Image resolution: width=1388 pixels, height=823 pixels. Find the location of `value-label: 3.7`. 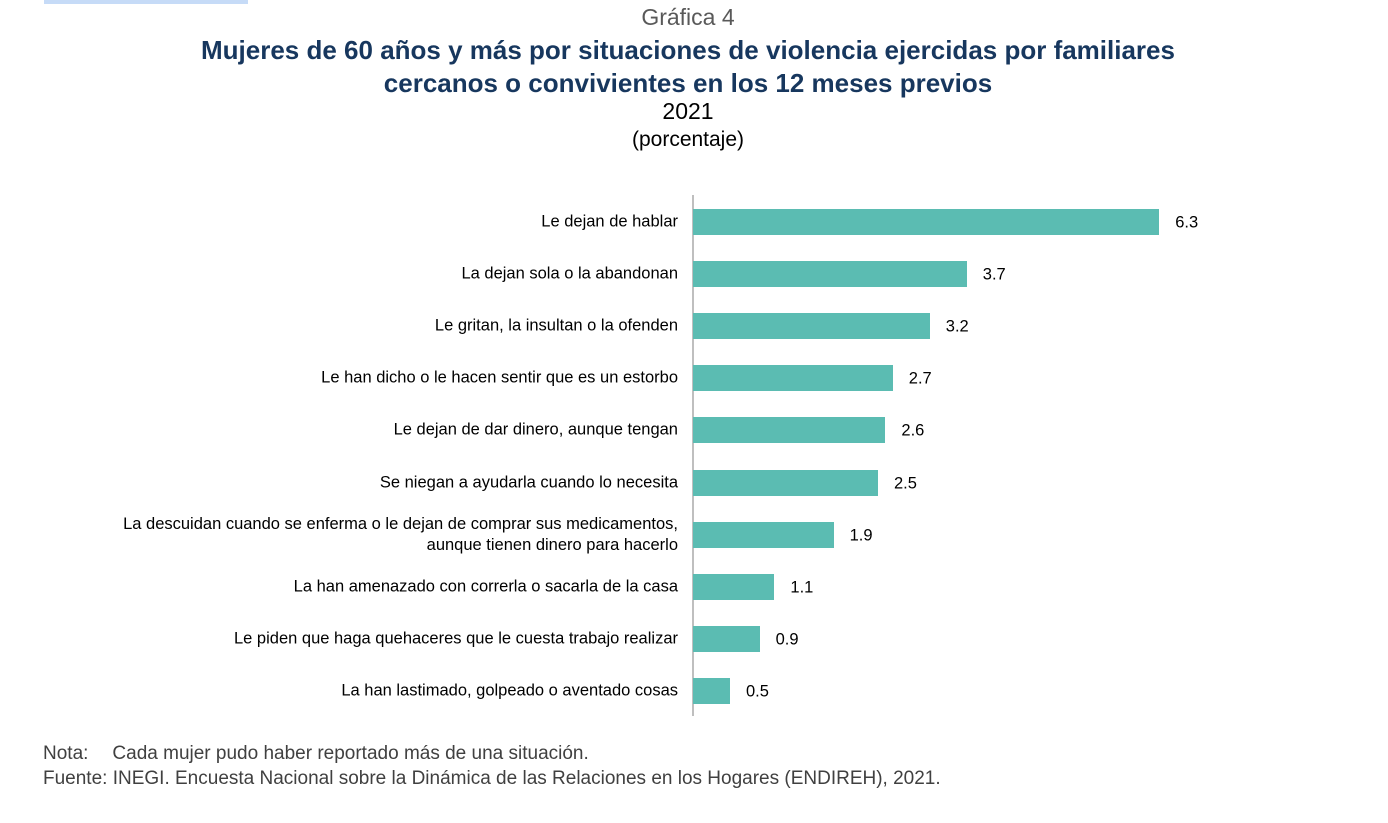

value-label: 3.7 is located at coordinates (994, 274).